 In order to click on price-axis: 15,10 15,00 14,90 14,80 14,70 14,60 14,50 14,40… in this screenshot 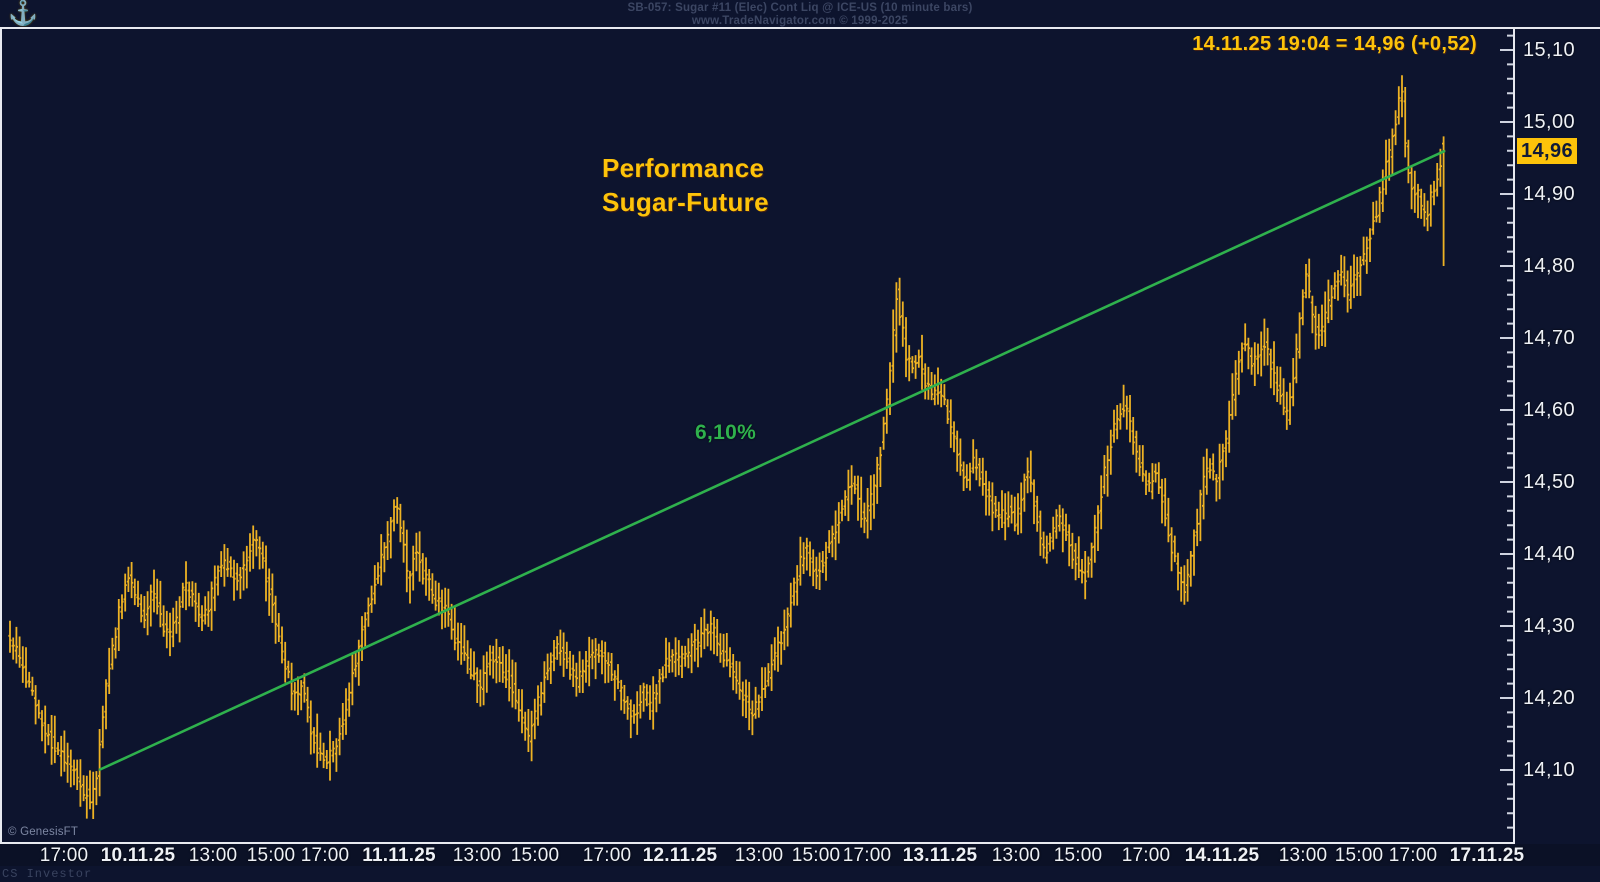, I will do `click(1557, 435)`.